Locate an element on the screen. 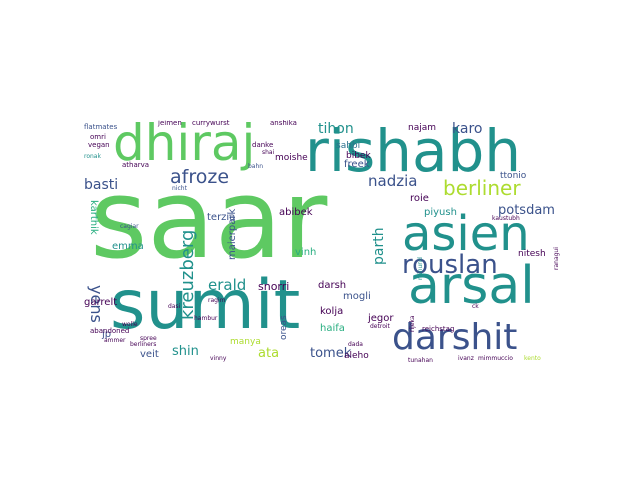 This screenshot has height=480, width=640. word: cagiar is located at coordinates (129, 226).